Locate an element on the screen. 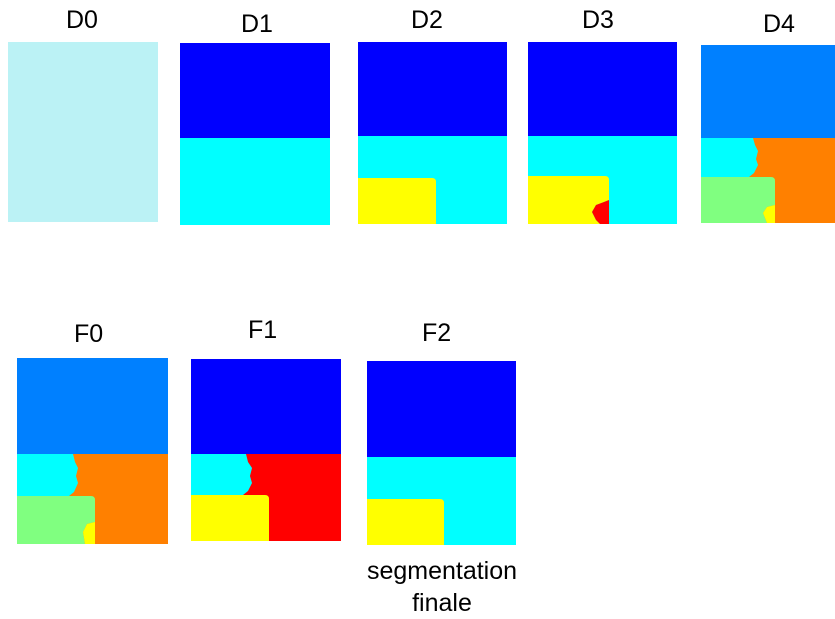 The width and height of the screenshot is (835, 619). panel-title-f2: F2 is located at coordinates (437, 333).